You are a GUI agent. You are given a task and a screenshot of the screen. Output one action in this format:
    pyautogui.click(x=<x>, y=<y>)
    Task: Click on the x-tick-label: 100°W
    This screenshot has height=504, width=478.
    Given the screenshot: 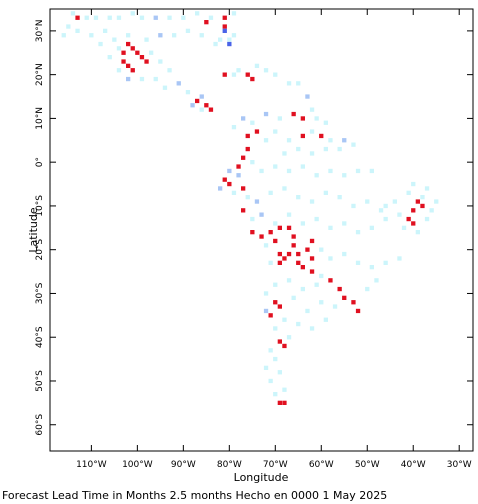 What is the action you would take?
    pyautogui.click(x=137, y=465)
    